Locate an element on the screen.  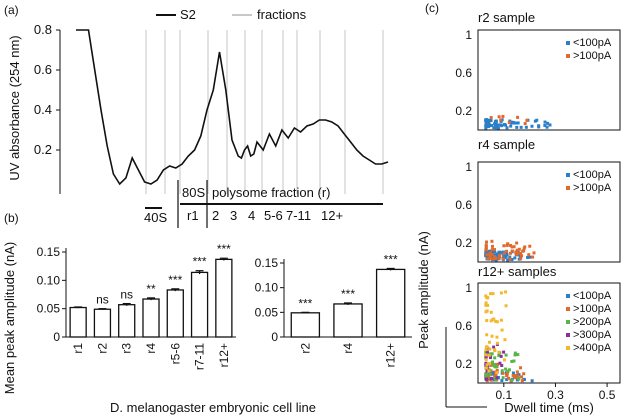
bar-r1 is located at coordinates (78, 322).